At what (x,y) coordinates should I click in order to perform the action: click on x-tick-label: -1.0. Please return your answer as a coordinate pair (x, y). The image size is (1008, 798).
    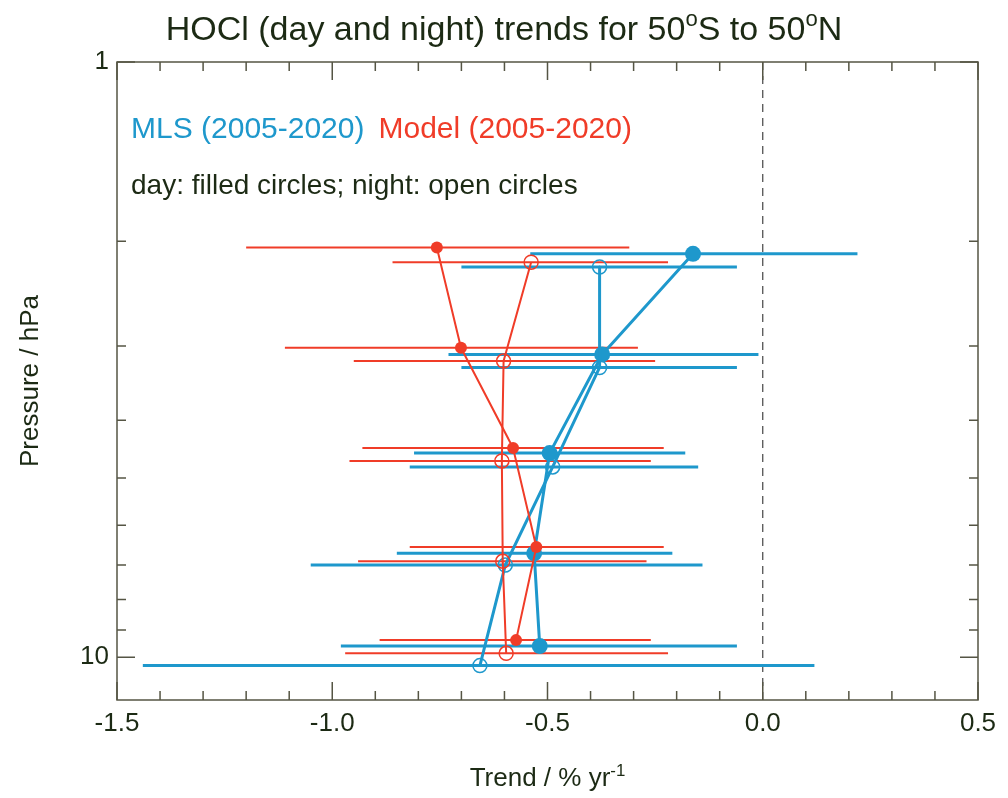
    Looking at the image, I should click on (332, 721).